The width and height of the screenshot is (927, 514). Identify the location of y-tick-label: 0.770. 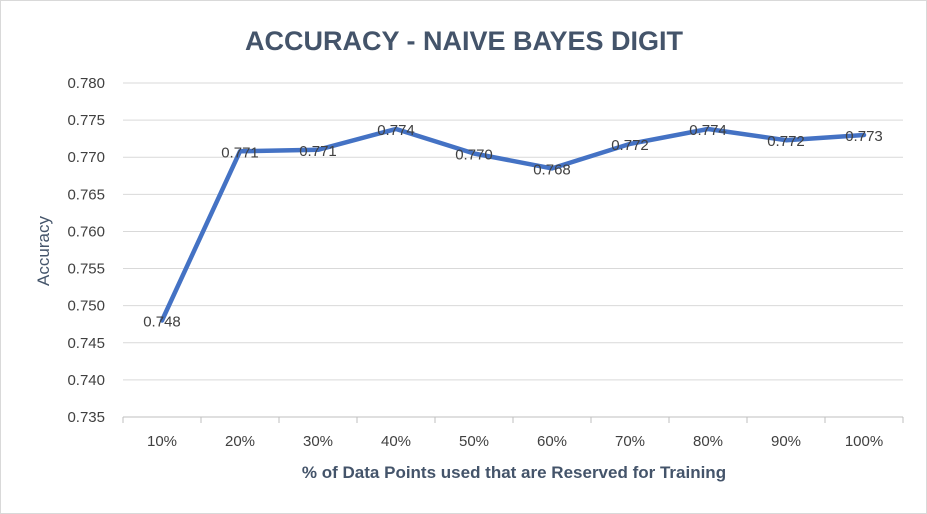
(86, 157).